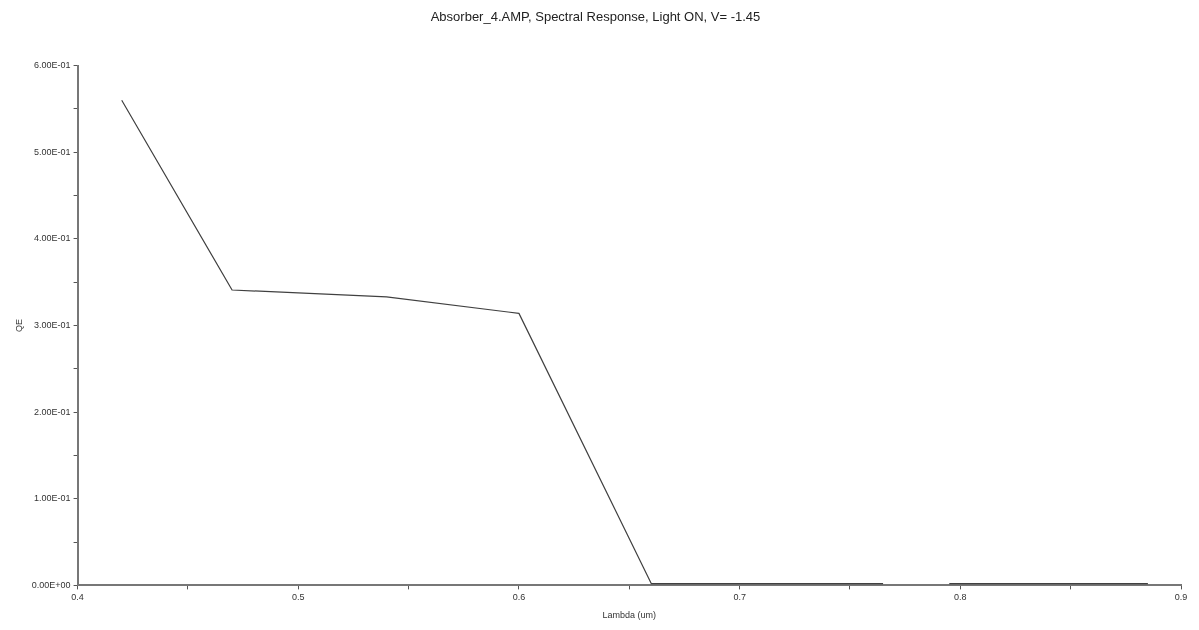  I want to click on y-tick-label: 1.00E-01, so click(52, 498).